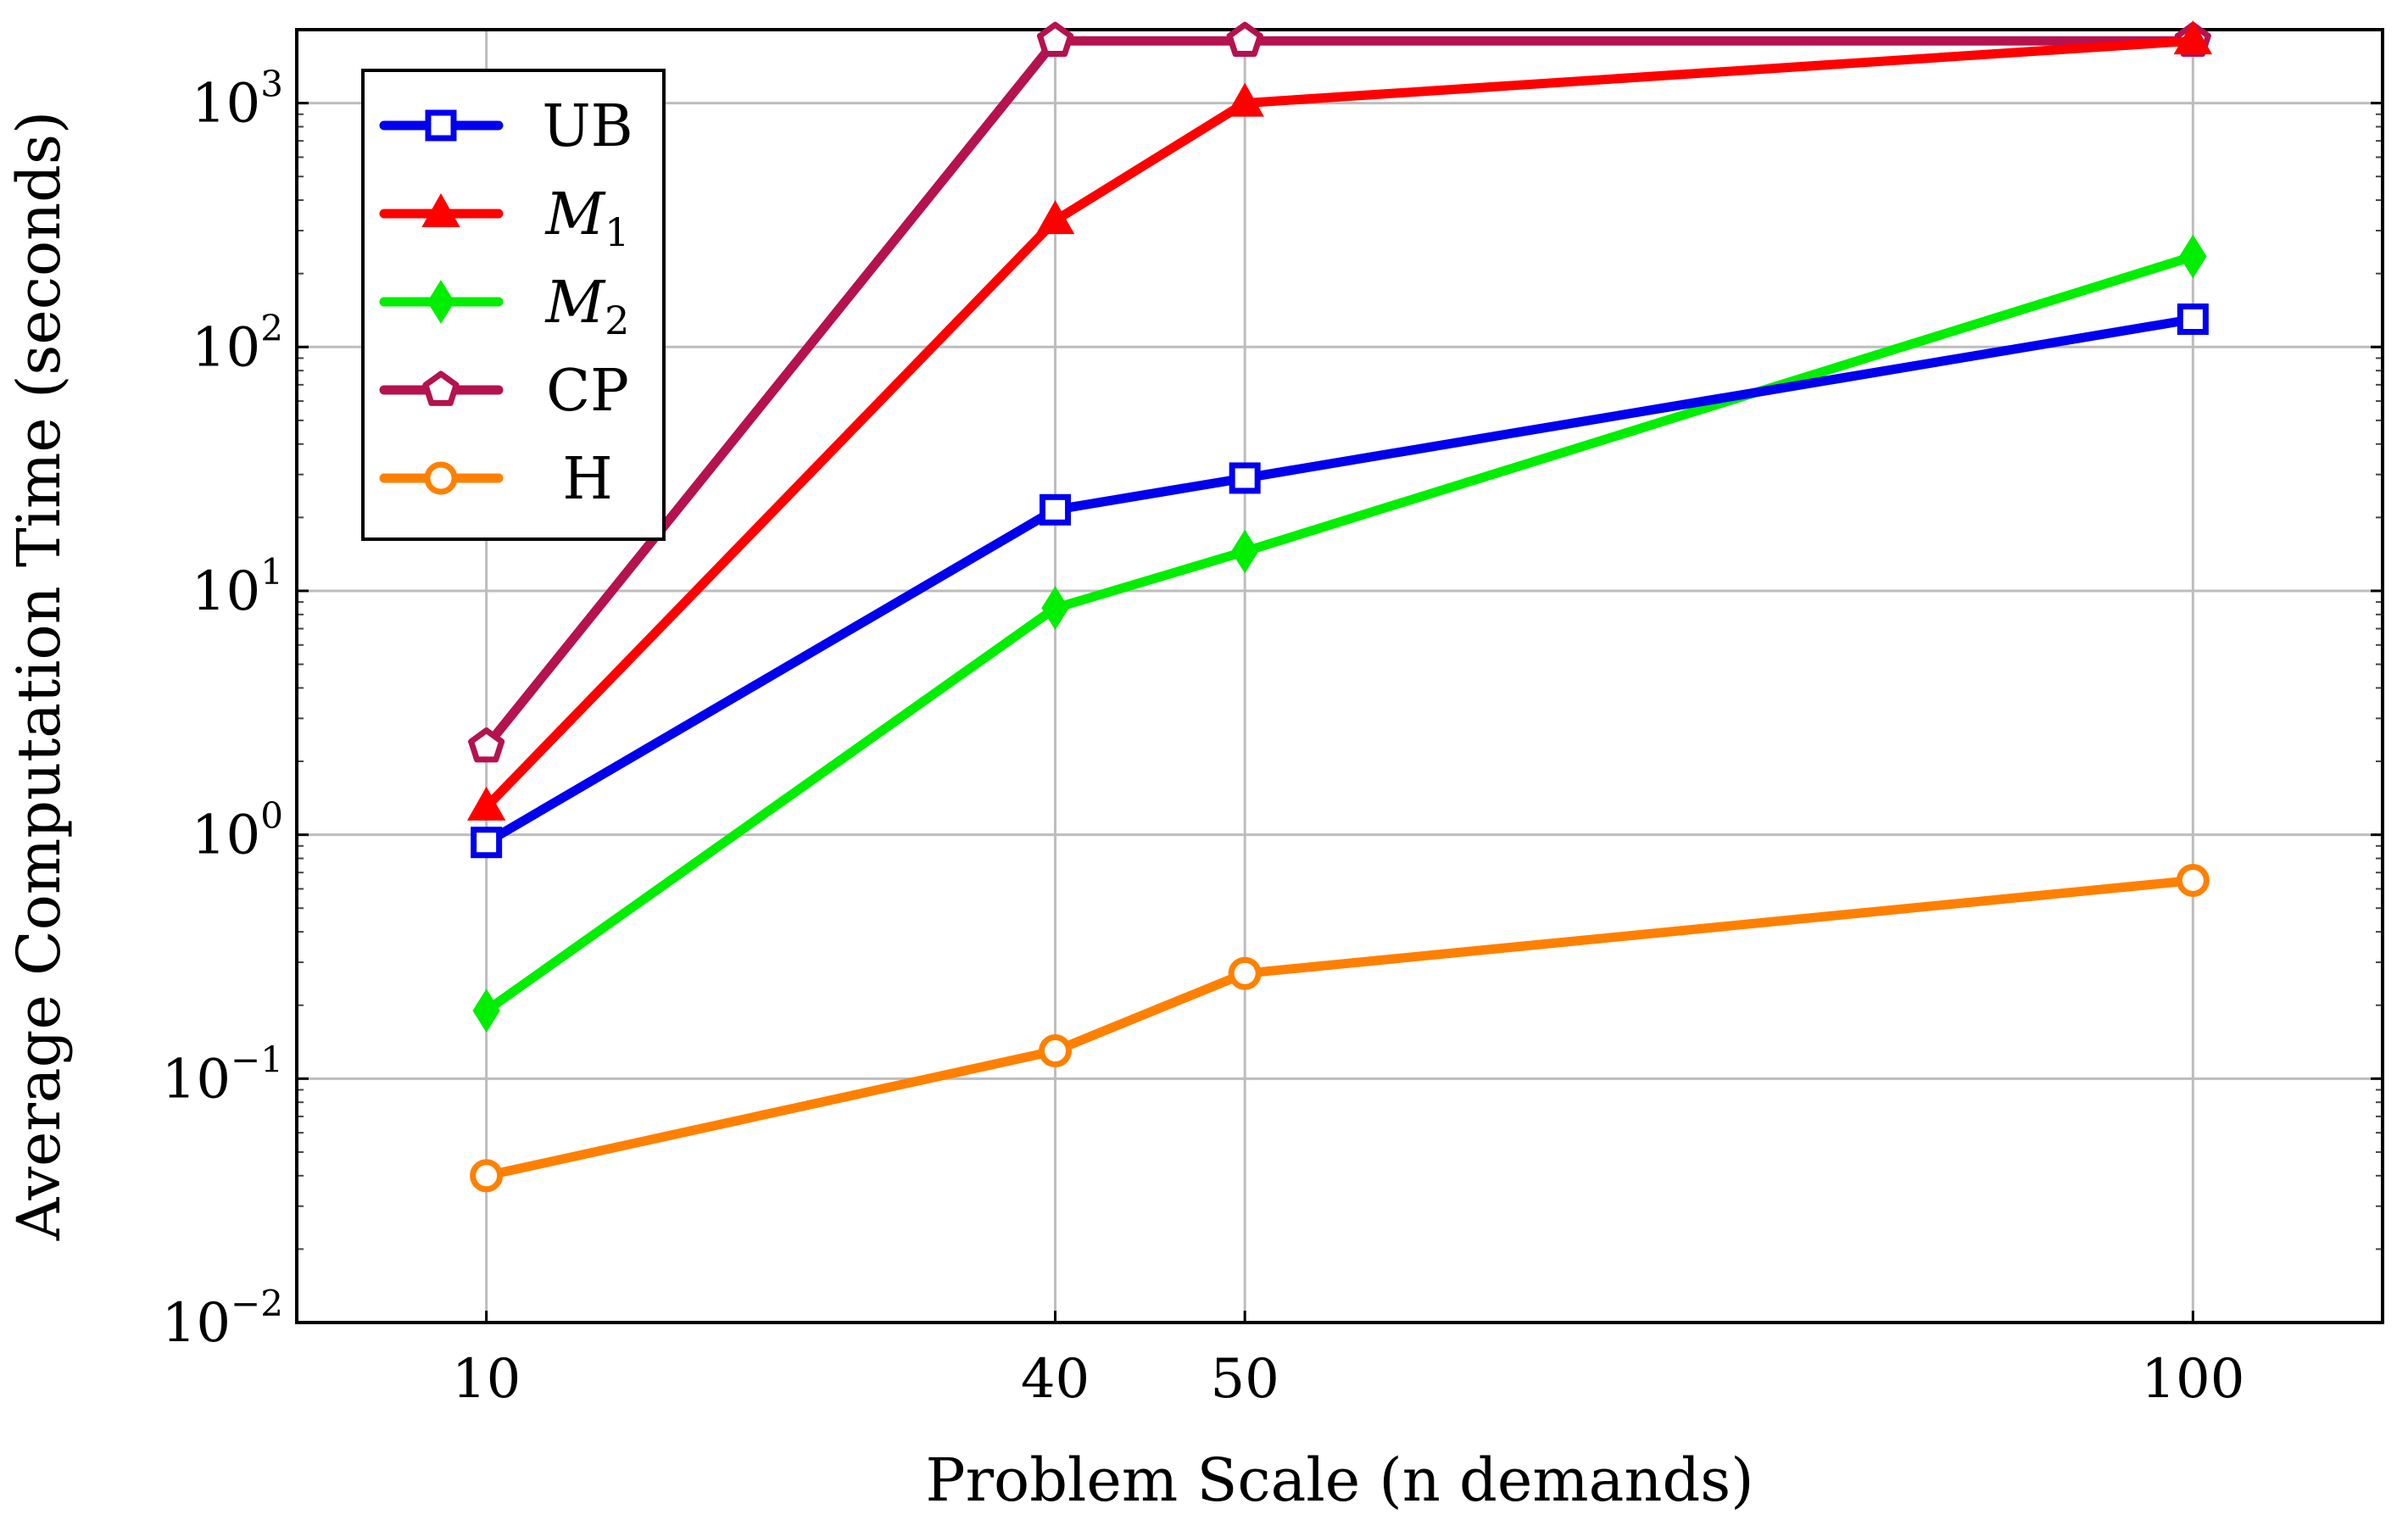 The width and height of the screenshot is (2408, 1526). I want to click on x-tick-label: 100, so click(2192, 1379).